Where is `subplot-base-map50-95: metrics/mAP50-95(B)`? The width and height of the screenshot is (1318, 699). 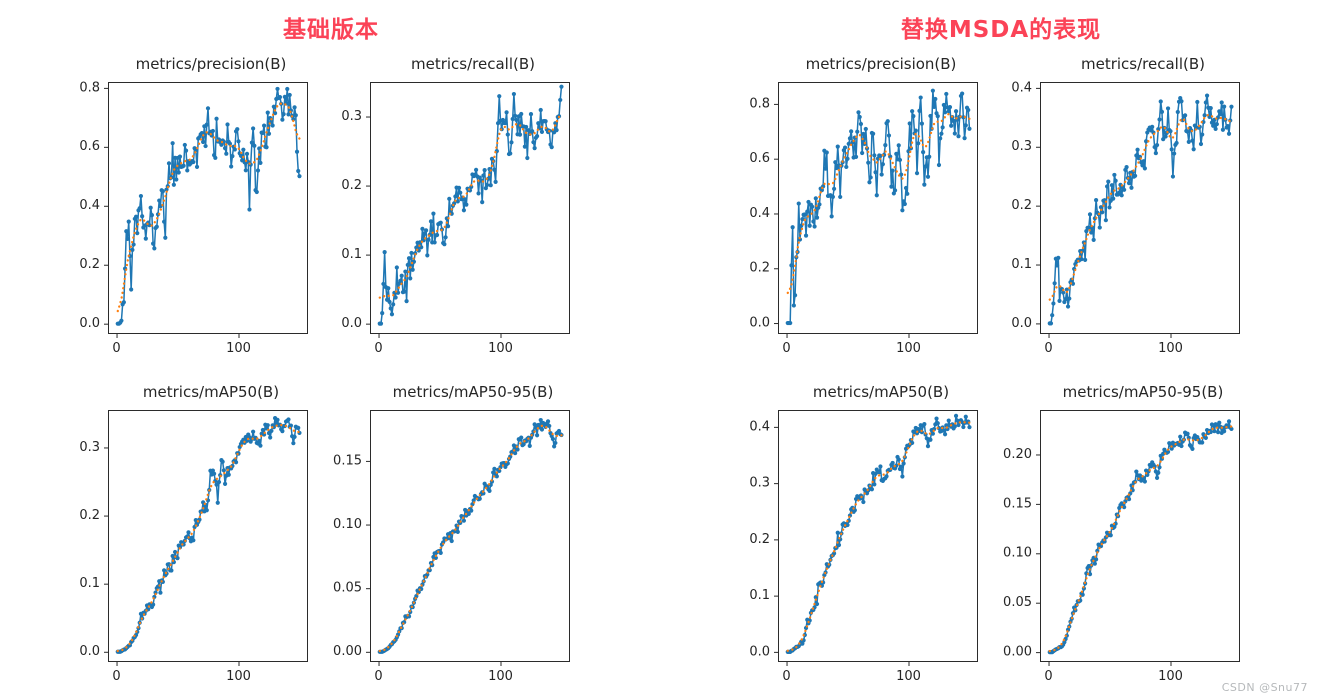 subplot-base-map50-95: metrics/mAP50-95(B) is located at coordinates (447, 538).